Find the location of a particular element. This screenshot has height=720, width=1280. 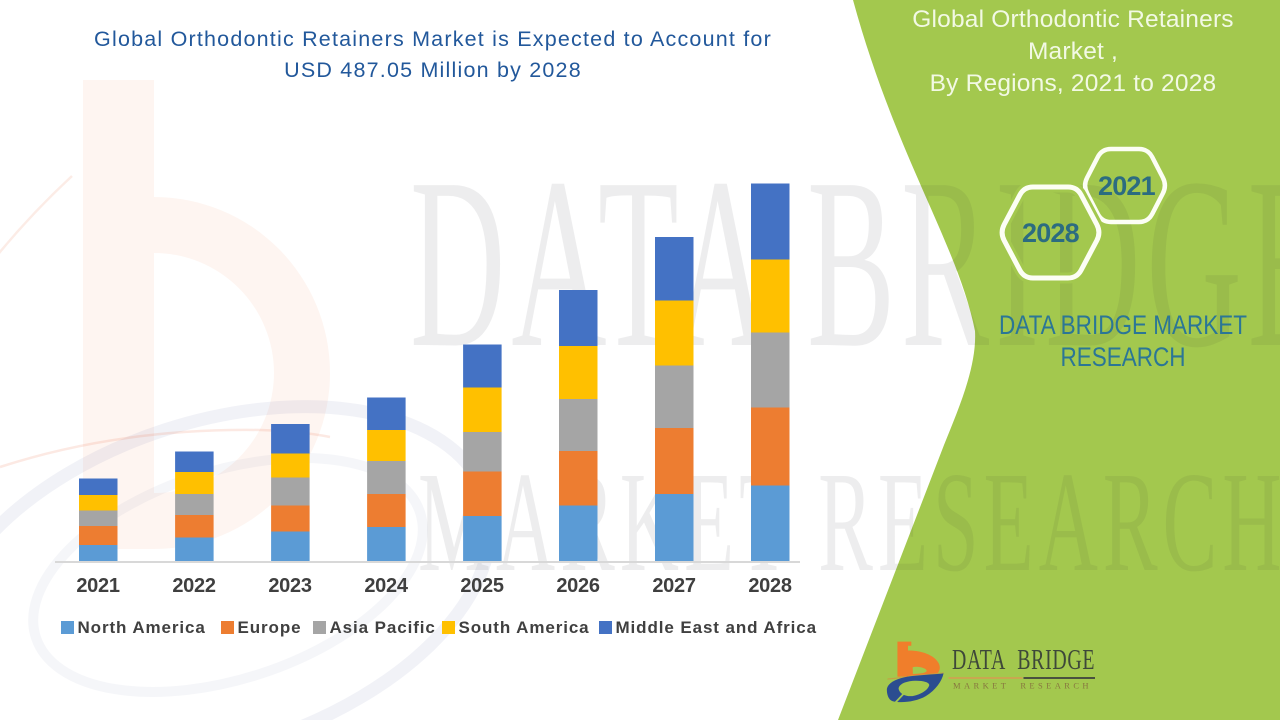

svg-text: RESEARCH is located at coordinates (1122, 357).